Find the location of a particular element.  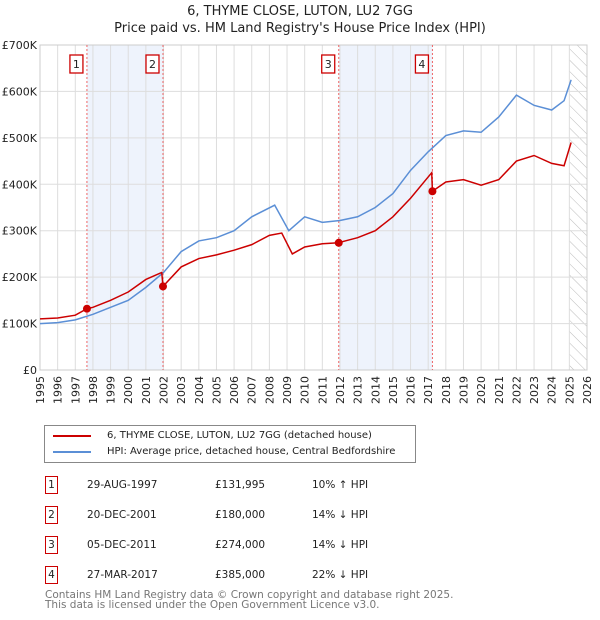

sale-date: 29-AUG-1997 is located at coordinates (122, 485).